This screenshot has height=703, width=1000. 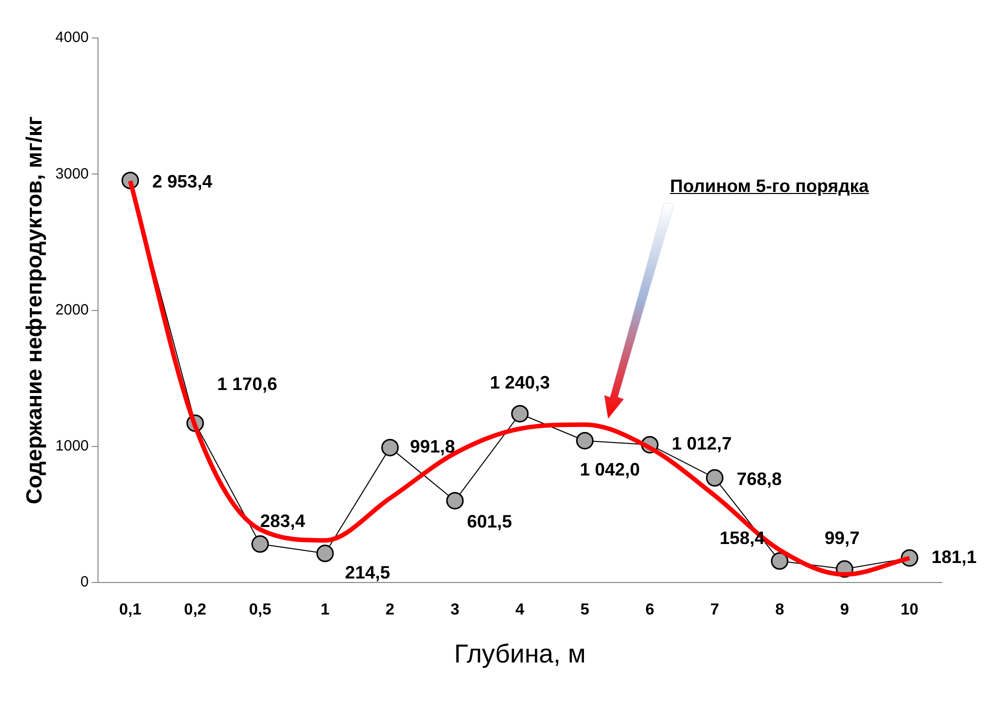 What do you see at coordinates (84, 582) in the screenshot?
I see `y-tick-label: 0` at bounding box center [84, 582].